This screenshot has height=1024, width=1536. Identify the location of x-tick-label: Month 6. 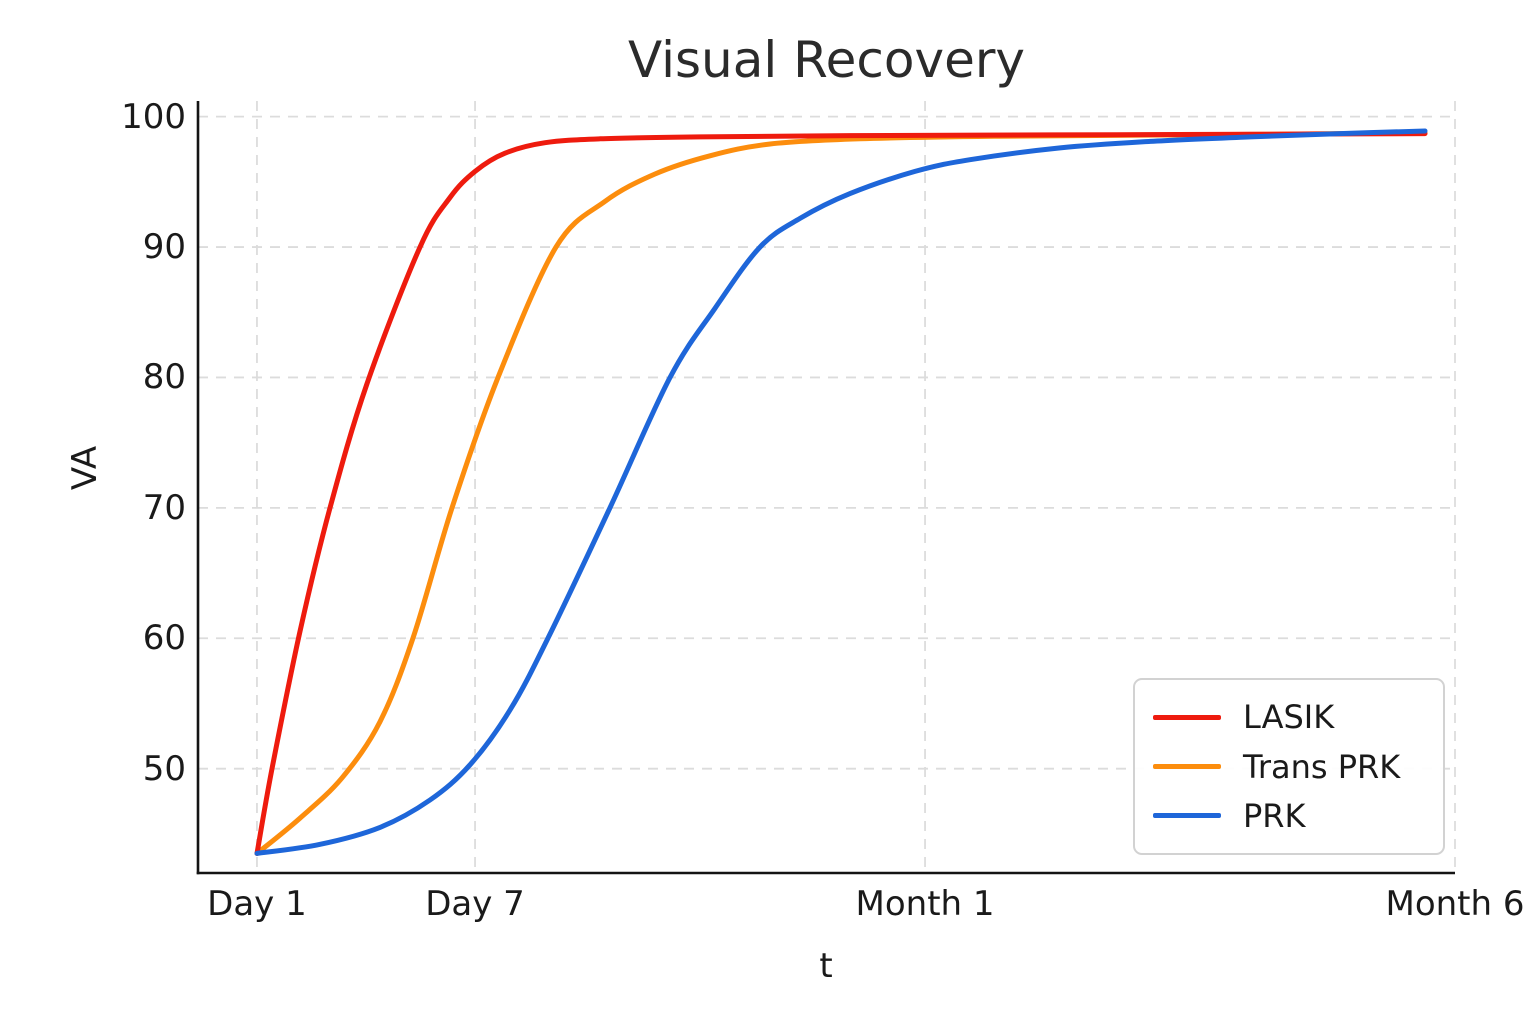
(1455, 904).